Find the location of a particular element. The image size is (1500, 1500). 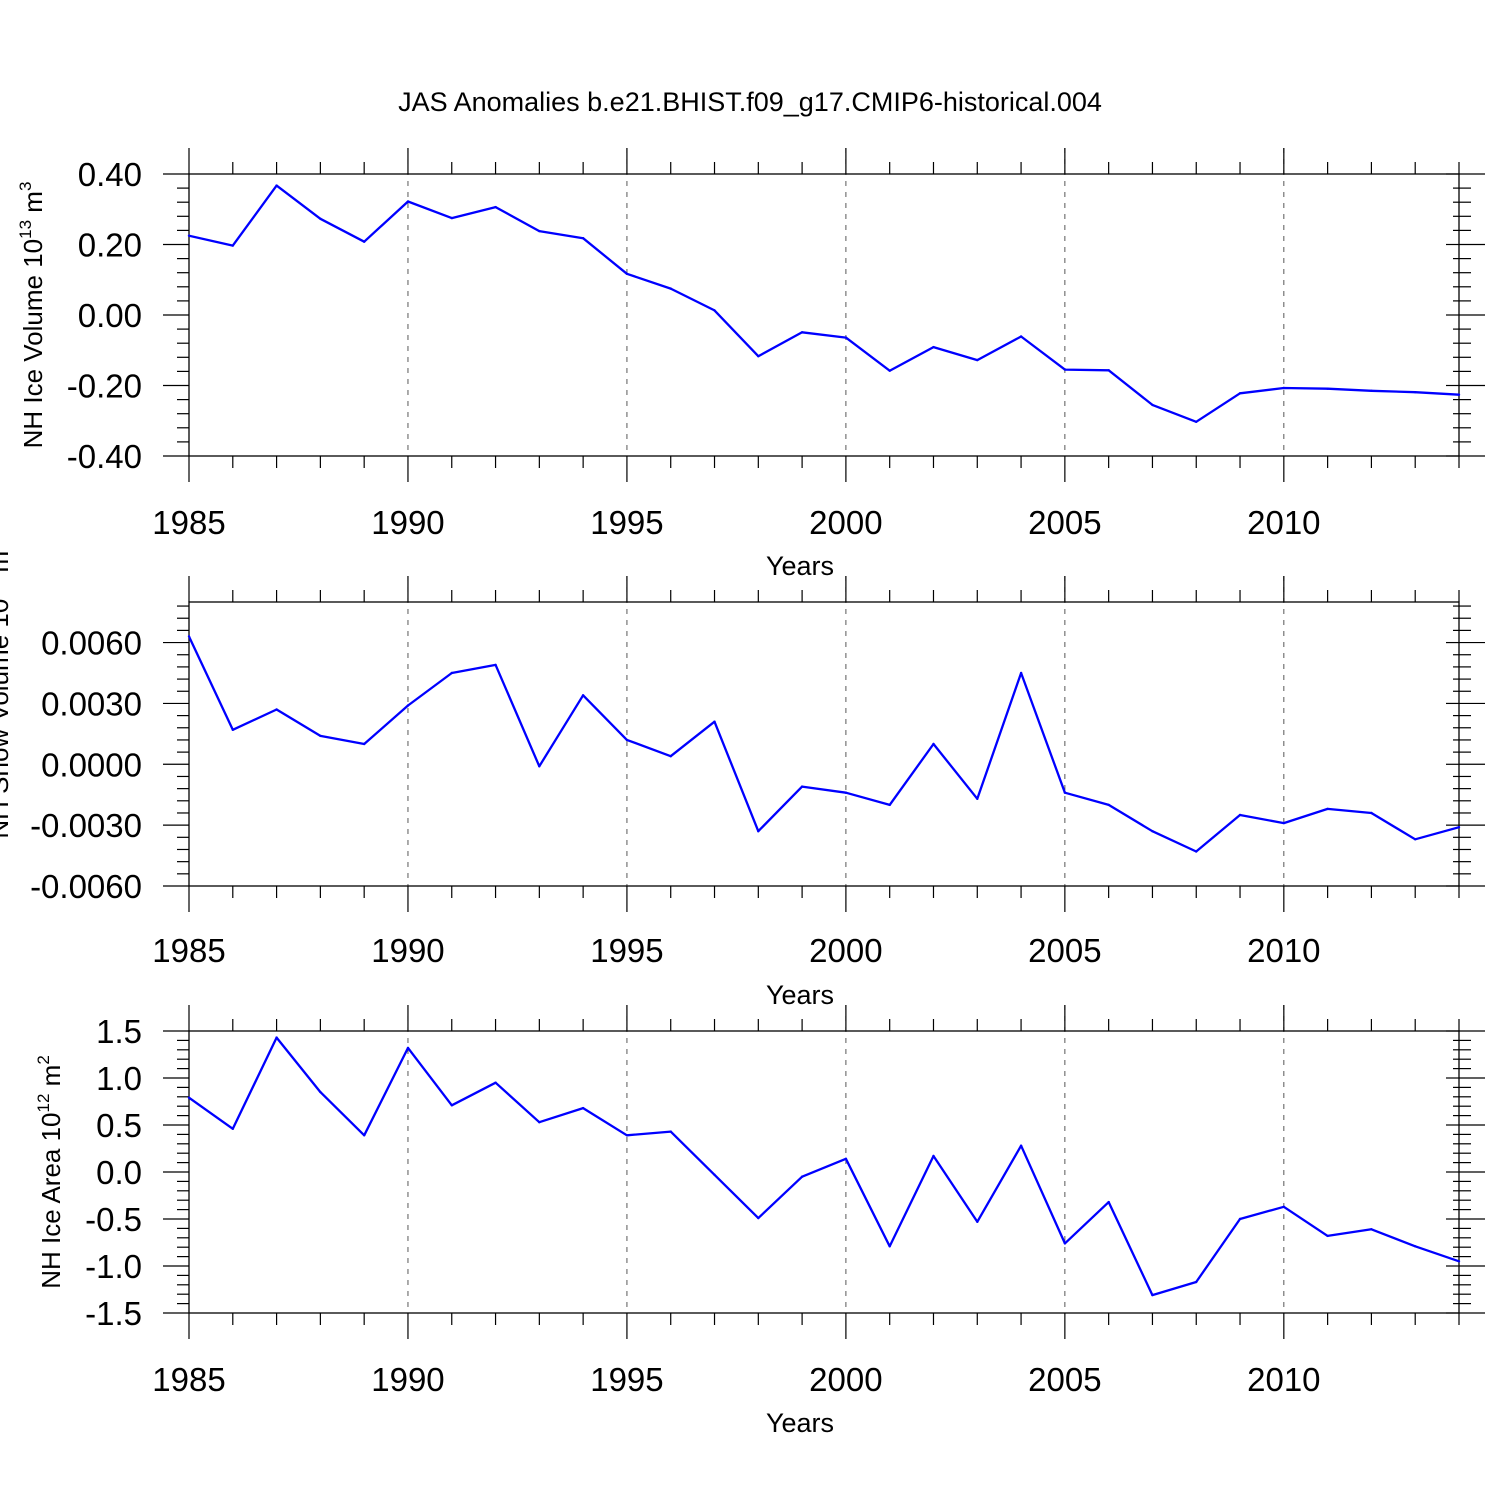

y-axis-label: NH Snow Volume 1013 m3 is located at coordinates (7, 689).